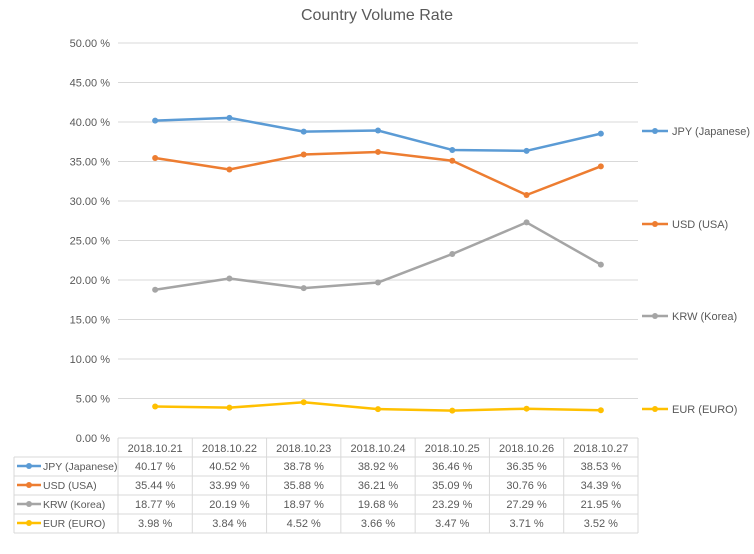 This screenshot has width=754, height=554. What do you see at coordinates (303, 449) in the screenshot?
I see `x-category-label: 2018.10.23` at bounding box center [303, 449].